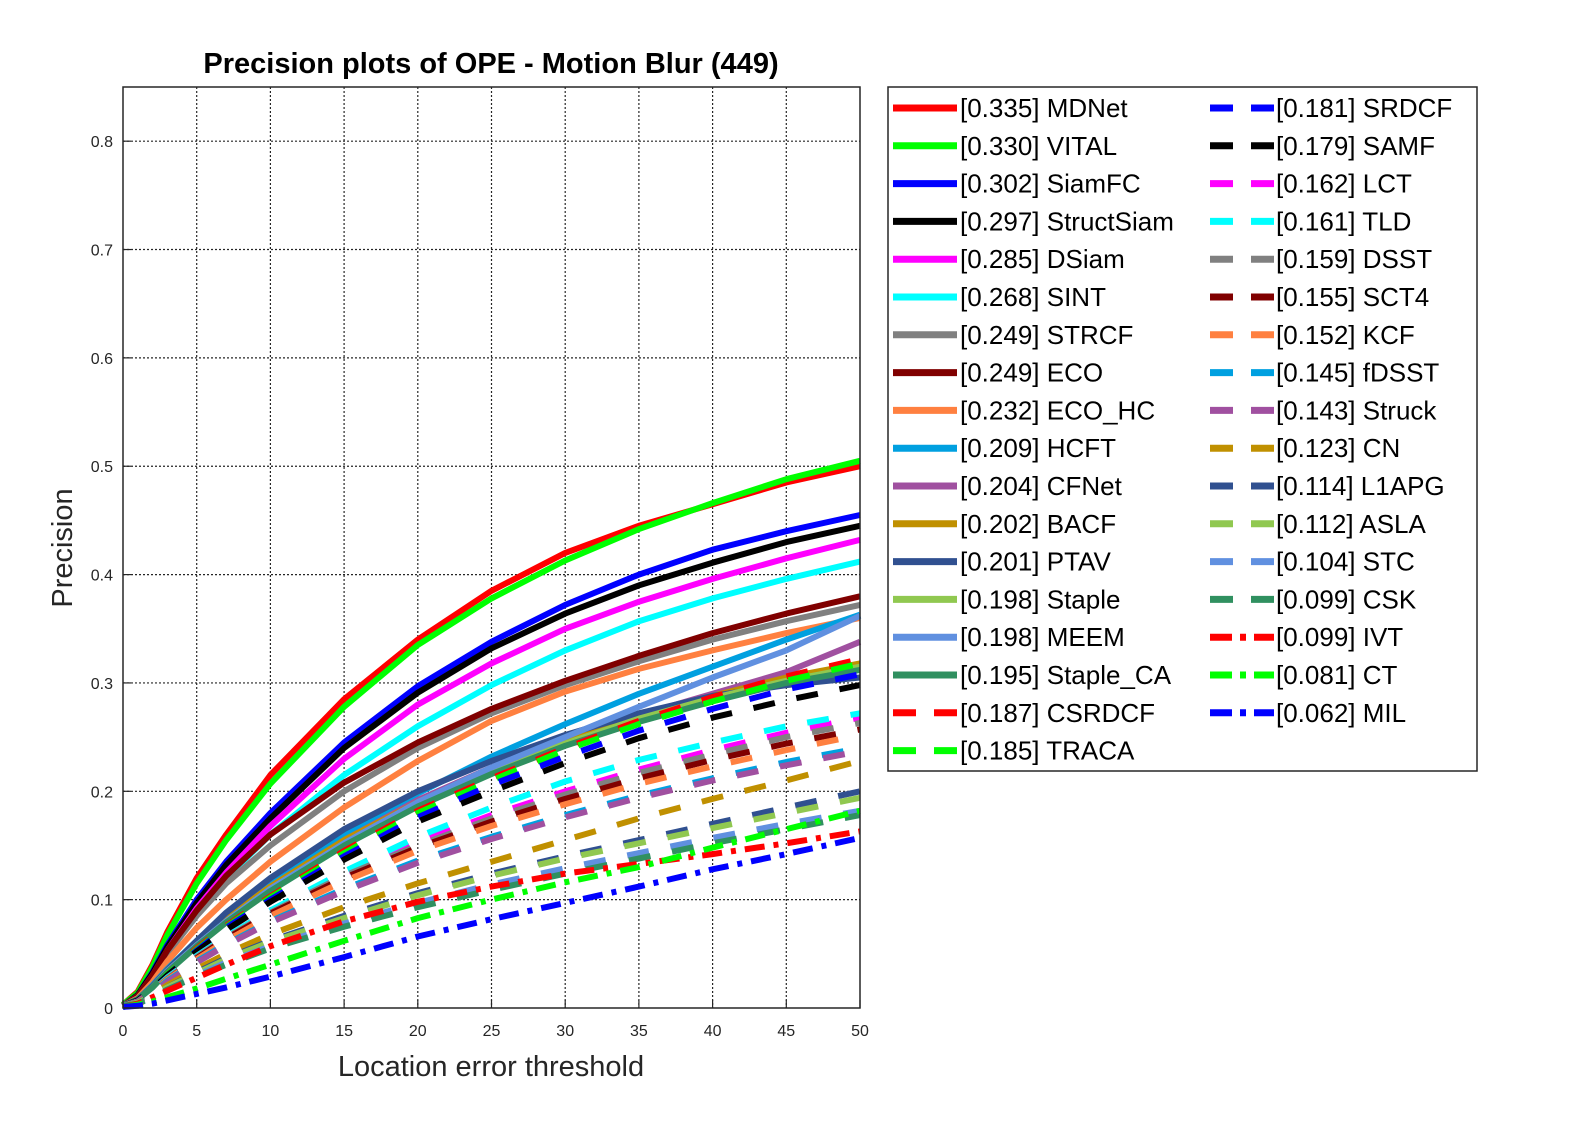  What do you see at coordinates (108, 1009) in the screenshot?
I see `y-tick-label: 0` at bounding box center [108, 1009].